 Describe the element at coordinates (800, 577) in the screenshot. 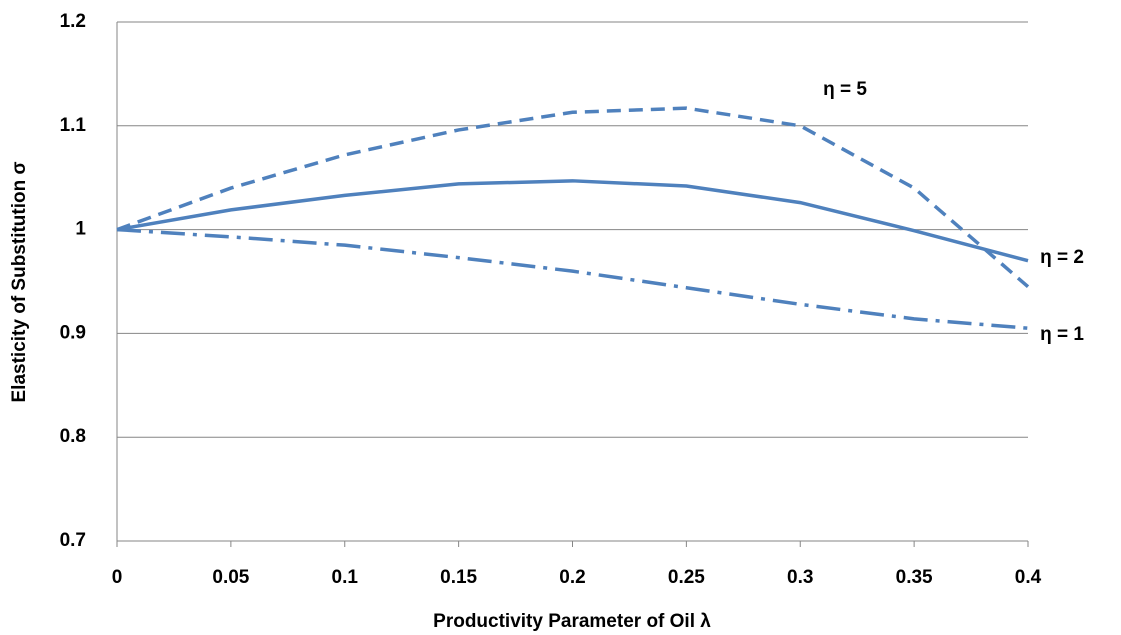

I see `x-tick-label: 0.3` at that location.